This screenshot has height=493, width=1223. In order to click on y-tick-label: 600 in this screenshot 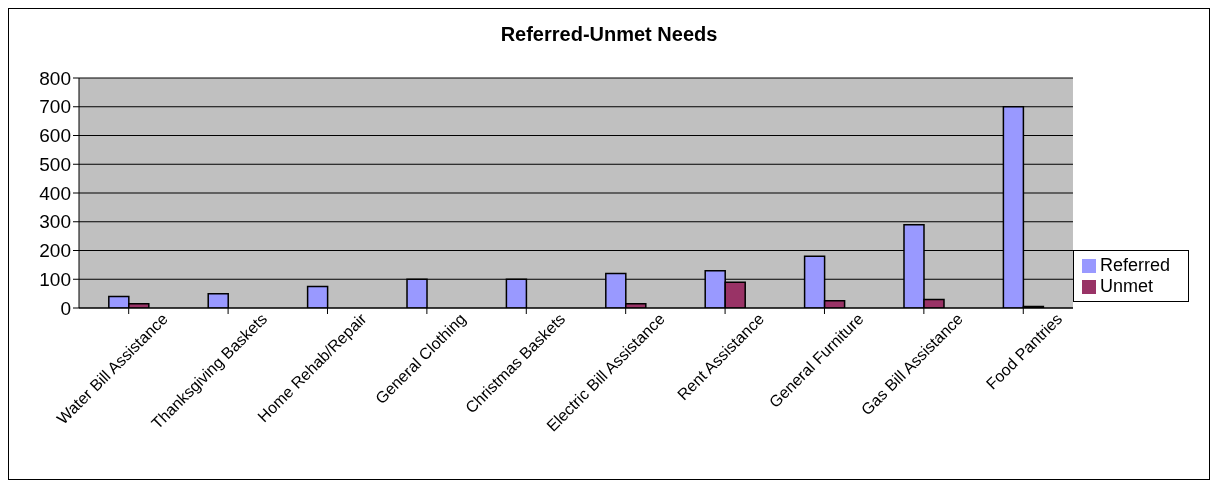, I will do `click(55, 136)`.